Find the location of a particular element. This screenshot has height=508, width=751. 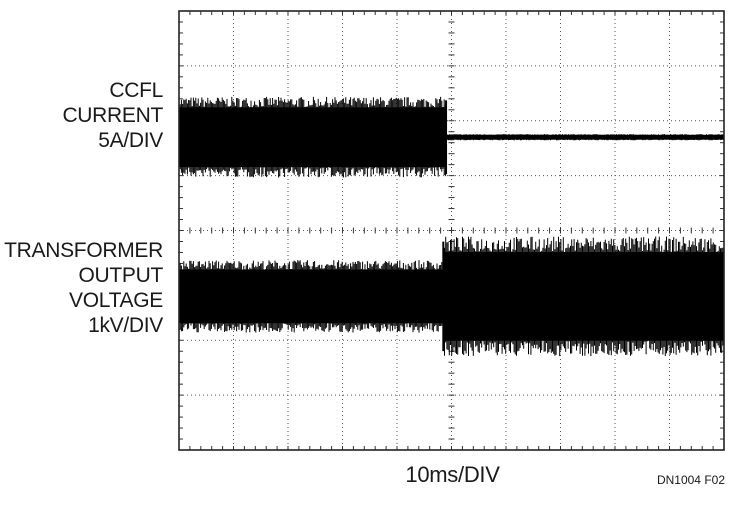

trace-ccfl-current is located at coordinates (451, 137).